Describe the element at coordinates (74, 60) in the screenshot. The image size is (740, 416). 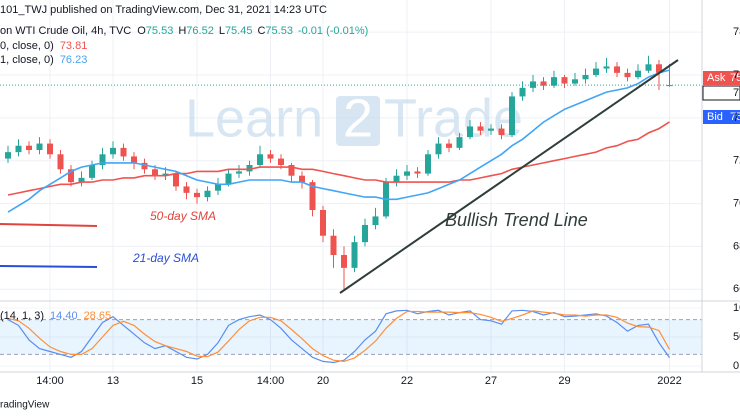
I see `legend-value: 76.23` at that location.